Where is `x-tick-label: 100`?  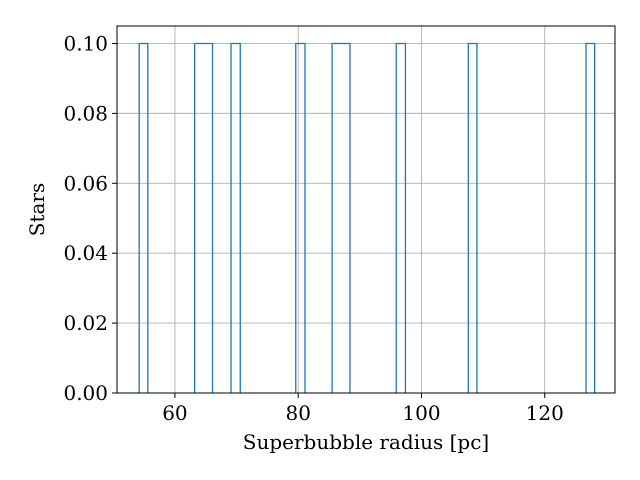
x-tick-label: 100 is located at coordinates (421, 413).